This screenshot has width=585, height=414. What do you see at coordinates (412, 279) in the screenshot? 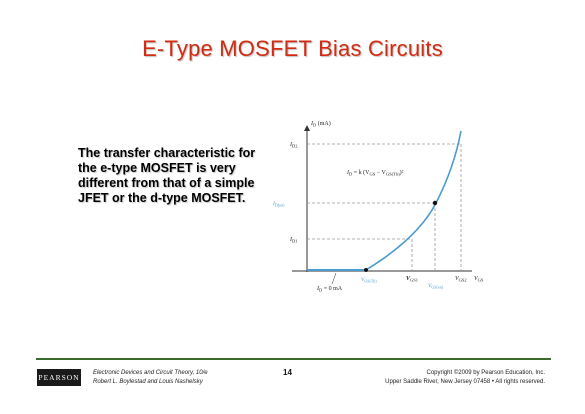
I see `vgs1-label: VGS1` at bounding box center [412, 279].